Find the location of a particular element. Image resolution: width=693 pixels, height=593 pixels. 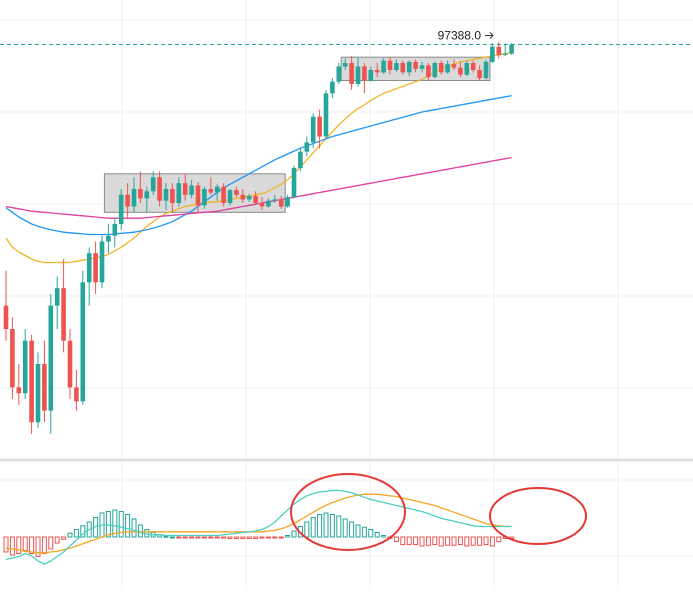

annotations is located at coordinates (438, 512).